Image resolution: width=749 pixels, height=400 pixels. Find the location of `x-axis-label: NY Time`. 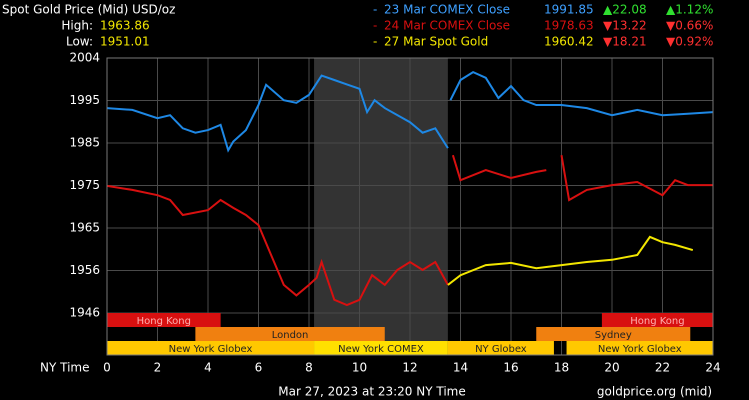

x-axis-label: NY Time is located at coordinates (65, 368).